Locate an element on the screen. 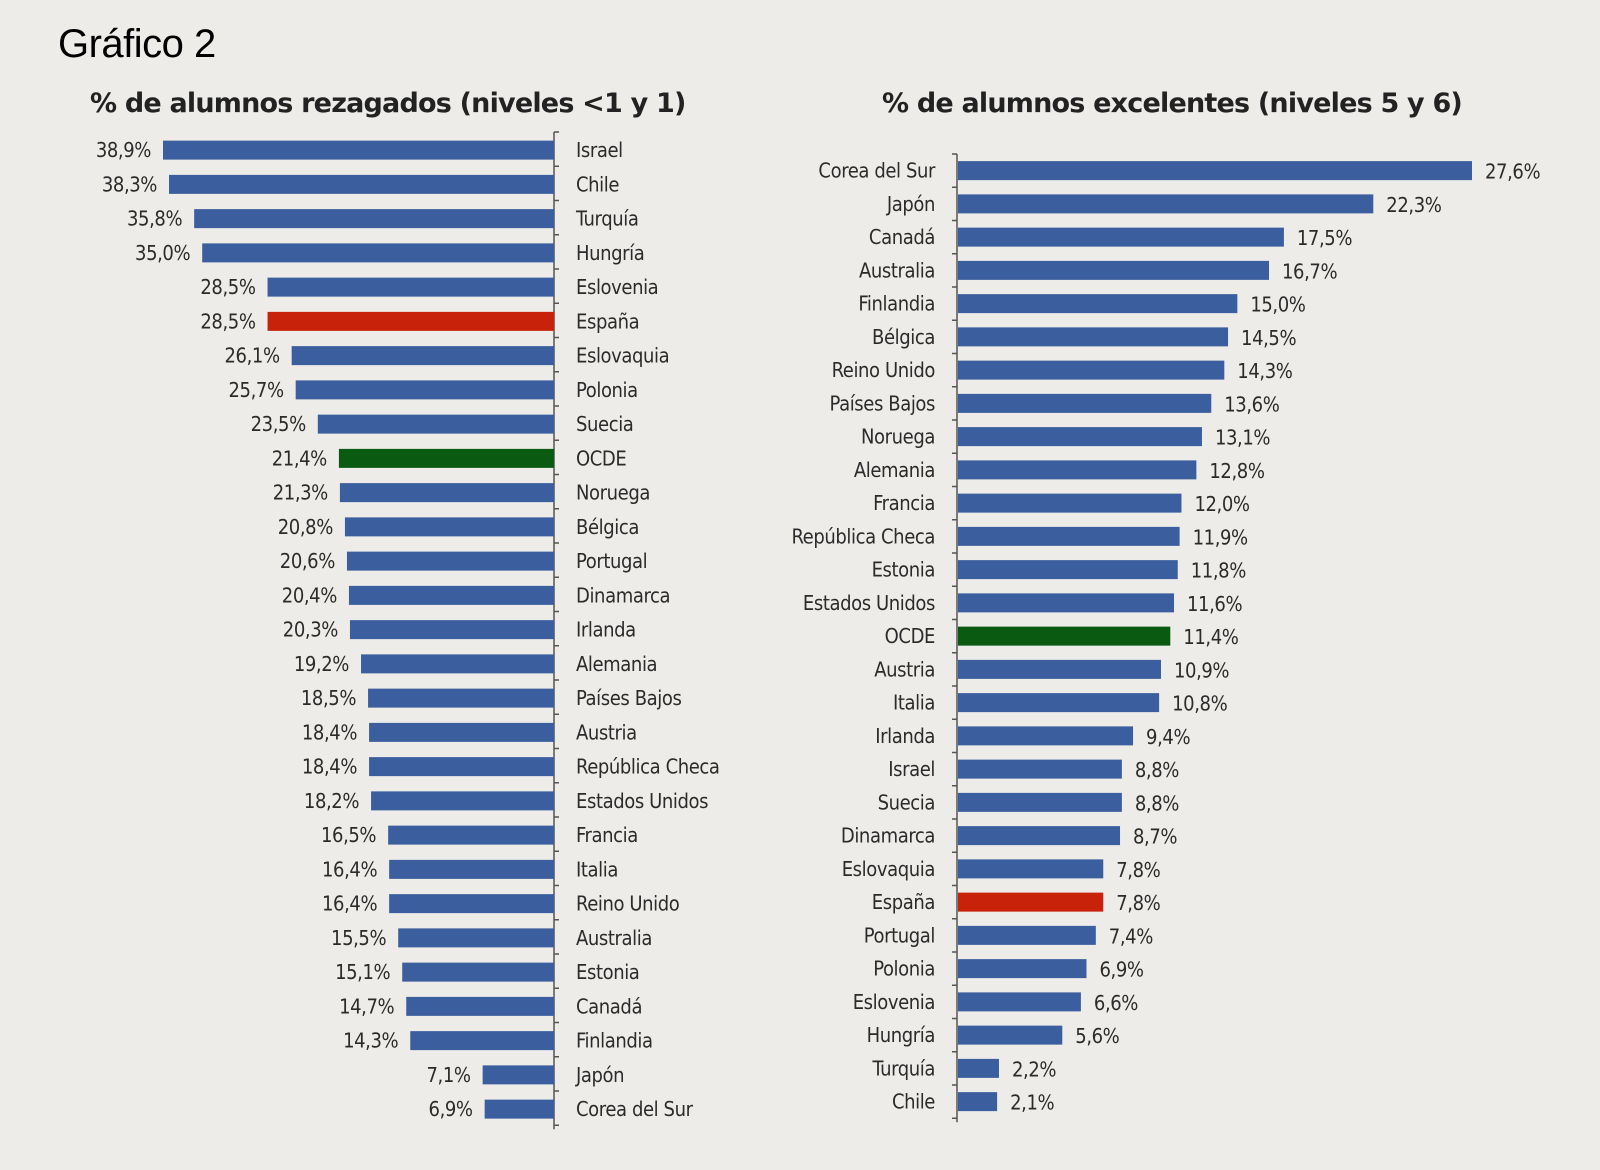 This screenshot has width=1600, height=1170. bar-excelentes-hungria is located at coordinates (1010, 1035).